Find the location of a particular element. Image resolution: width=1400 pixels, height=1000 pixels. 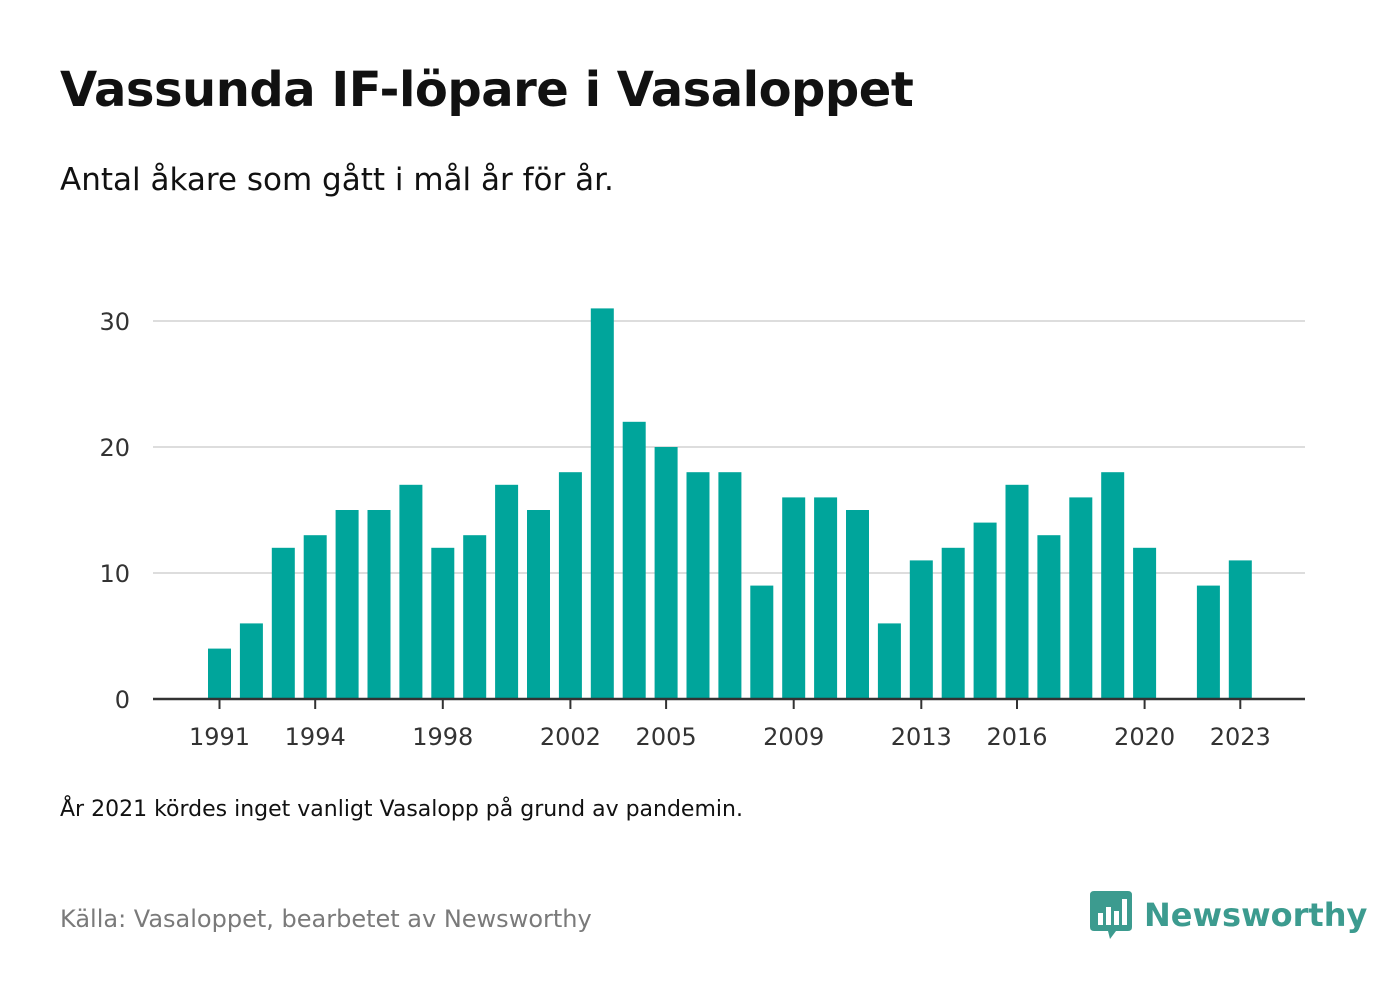

bar-1992 is located at coordinates (251, 661).